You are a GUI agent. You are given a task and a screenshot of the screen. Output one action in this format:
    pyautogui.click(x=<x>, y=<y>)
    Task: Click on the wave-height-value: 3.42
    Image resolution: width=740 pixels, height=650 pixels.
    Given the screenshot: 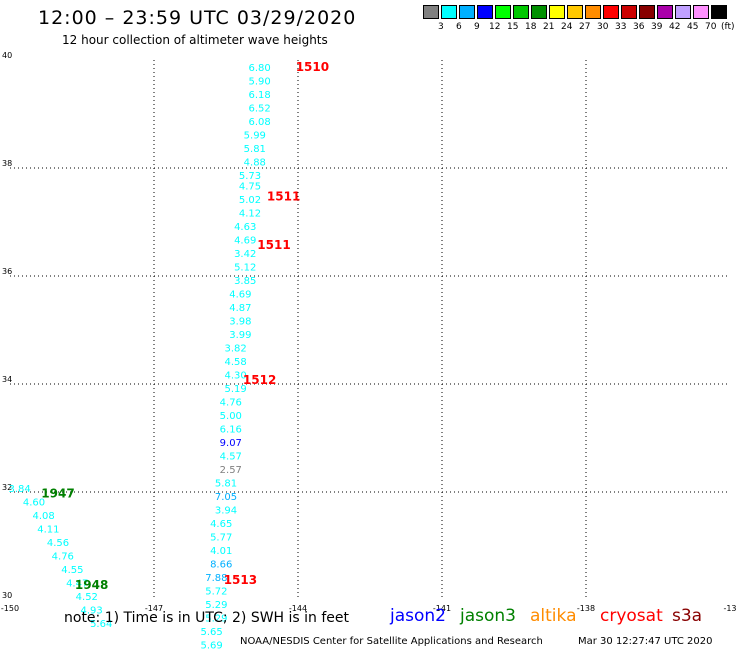 What is the action you would take?
    pyautogui.click(x=245, y=254)
    